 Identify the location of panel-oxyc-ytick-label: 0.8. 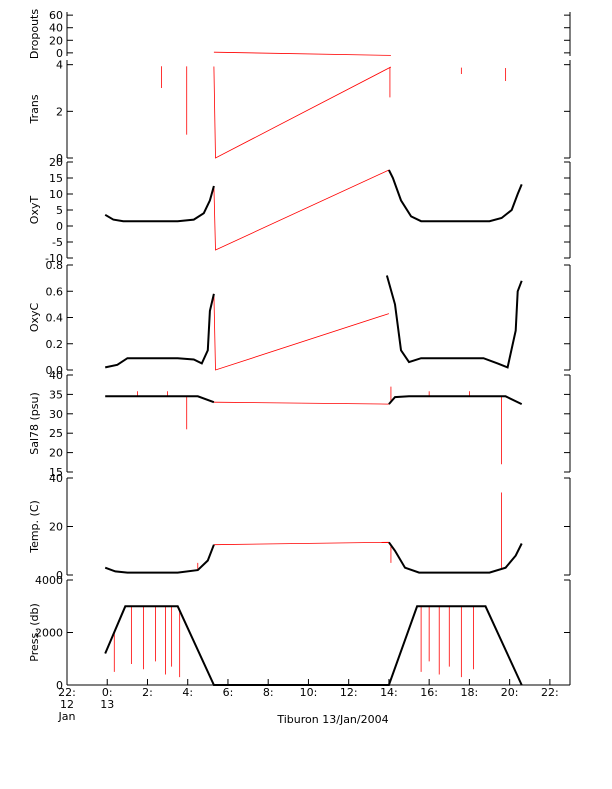
(55, 265).